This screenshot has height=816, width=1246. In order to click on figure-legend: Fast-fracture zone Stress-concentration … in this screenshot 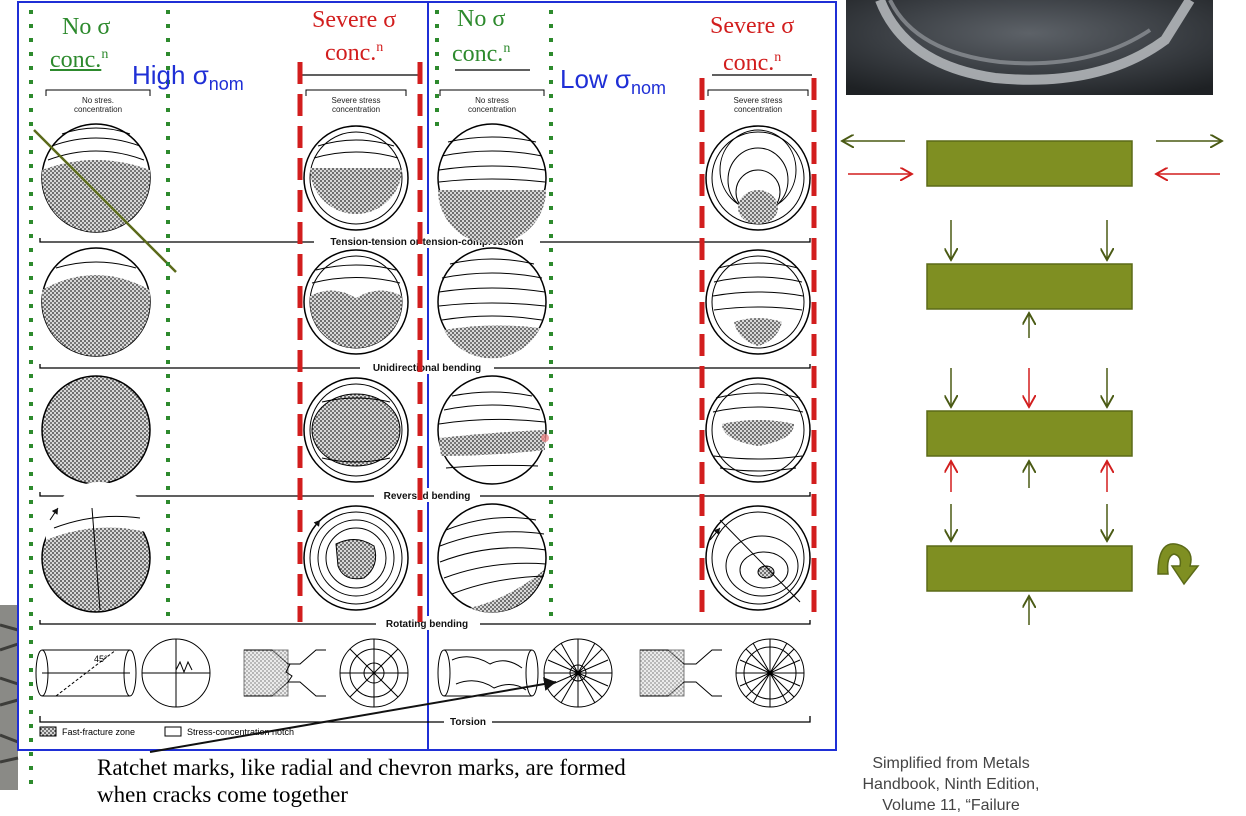, I will do `click(166, 731)`.